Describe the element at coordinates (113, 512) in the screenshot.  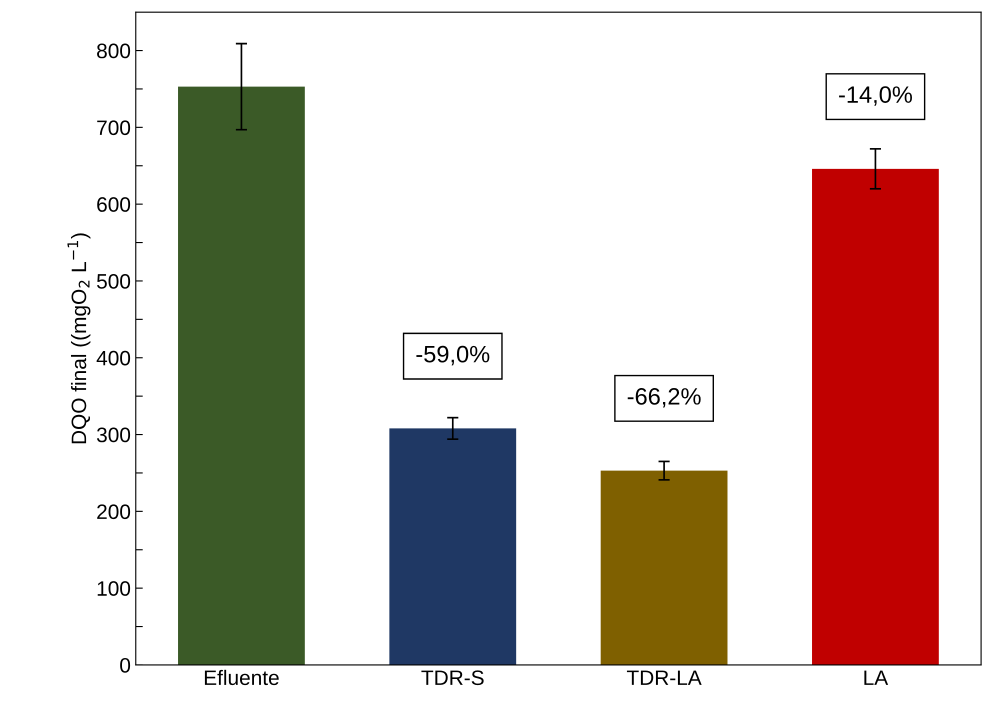
I see `y-tick-label: 200` at that location.